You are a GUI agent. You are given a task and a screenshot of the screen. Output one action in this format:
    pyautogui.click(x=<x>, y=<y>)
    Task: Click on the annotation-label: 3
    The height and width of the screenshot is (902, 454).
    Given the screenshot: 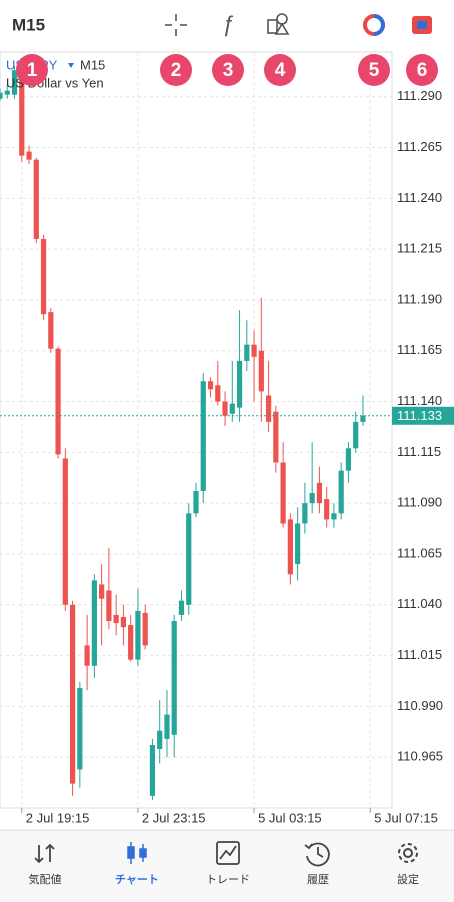 What is the action you would take?
    pyautogui.click(x=228, y=70)
    